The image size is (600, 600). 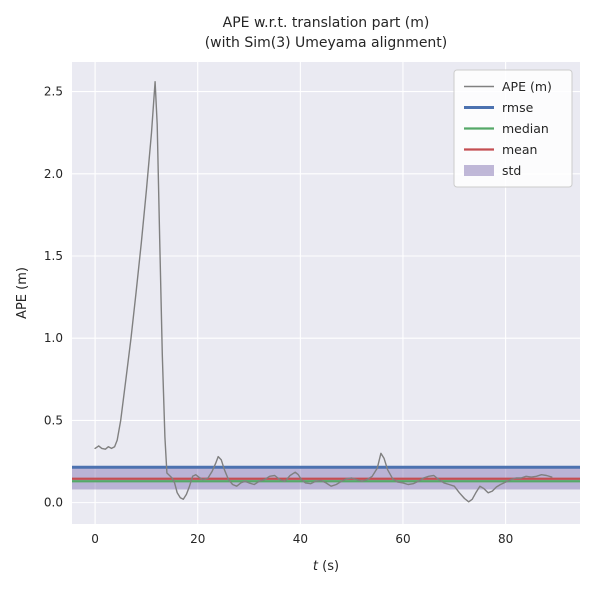 I want to click on legend-entry-label: mean, so click(x=519, y=149).